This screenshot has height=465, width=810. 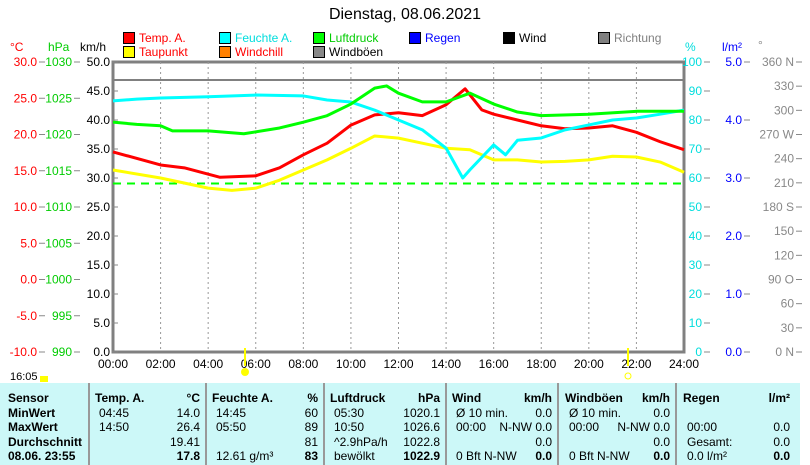 What do you see at coordinates (446, 364) in the screenshot?
I see `x-tick-label: 14:00` at bounding box center [446, 364].